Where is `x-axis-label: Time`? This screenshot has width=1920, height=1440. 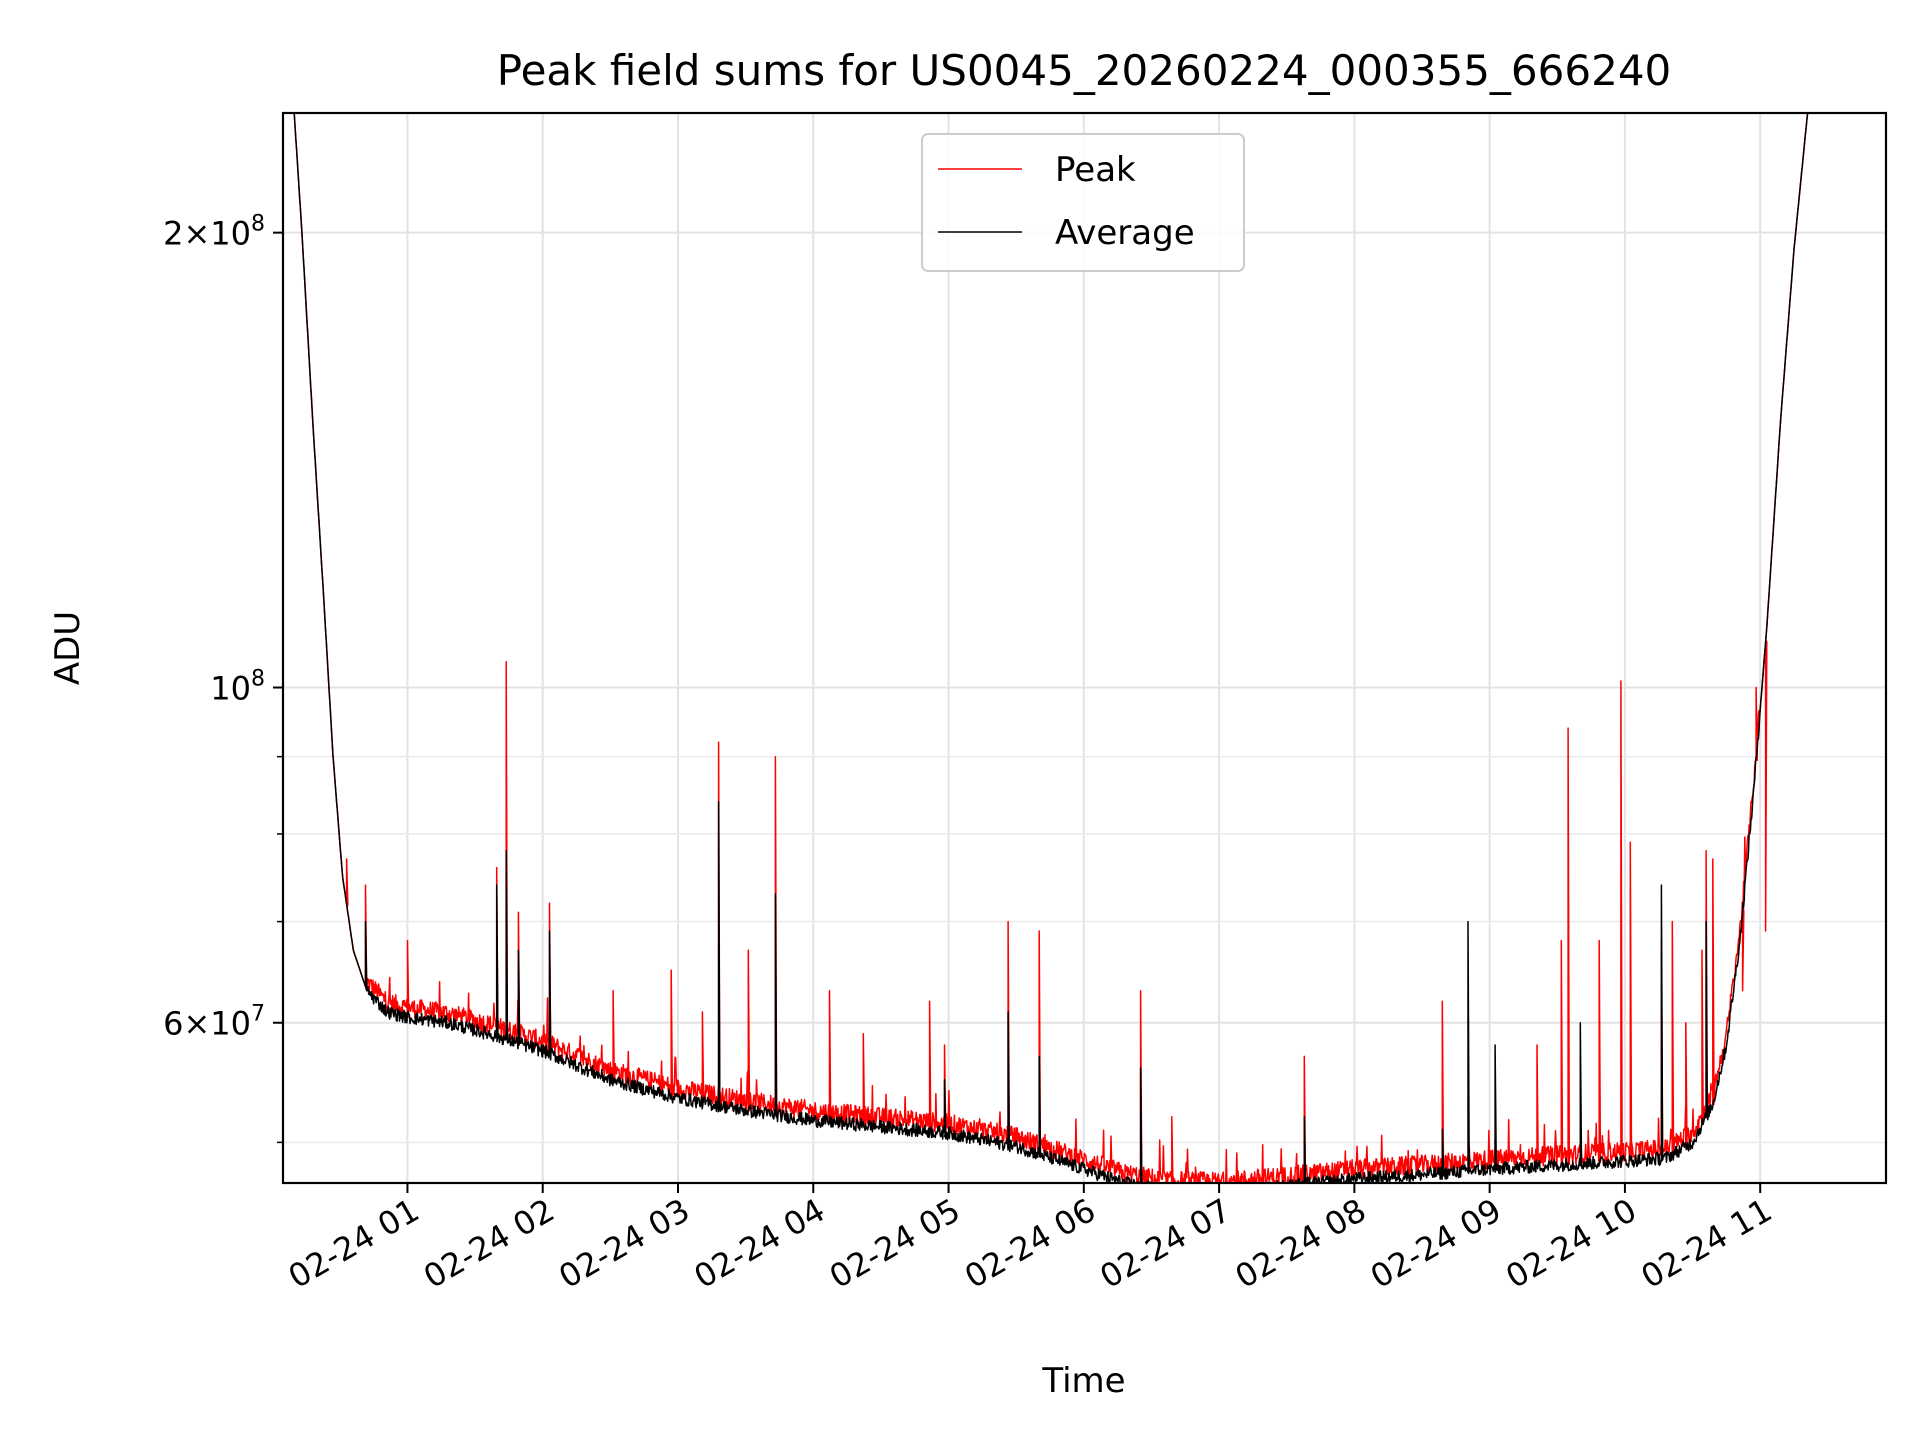 x-axis-label: Time is located at coordinates (1083, 1381).